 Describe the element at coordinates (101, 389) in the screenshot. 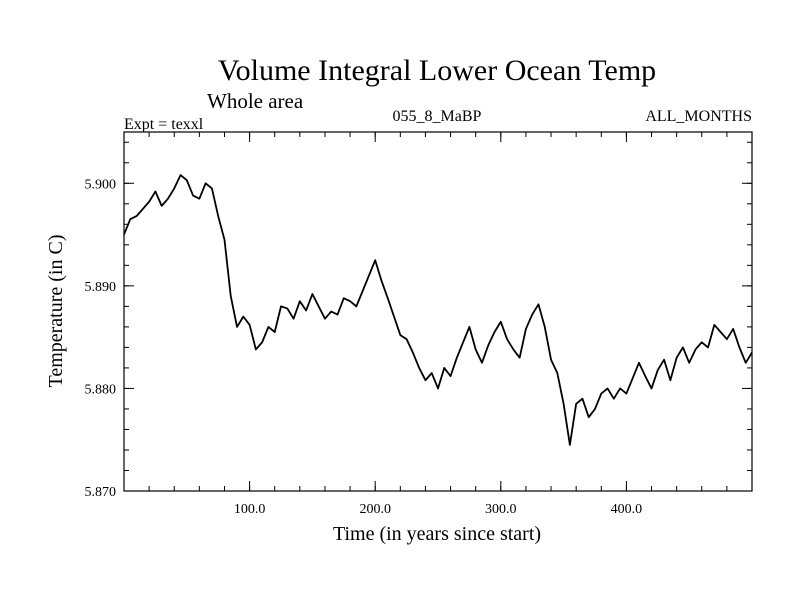

I see `y-tick-label: 5.880` at that location.